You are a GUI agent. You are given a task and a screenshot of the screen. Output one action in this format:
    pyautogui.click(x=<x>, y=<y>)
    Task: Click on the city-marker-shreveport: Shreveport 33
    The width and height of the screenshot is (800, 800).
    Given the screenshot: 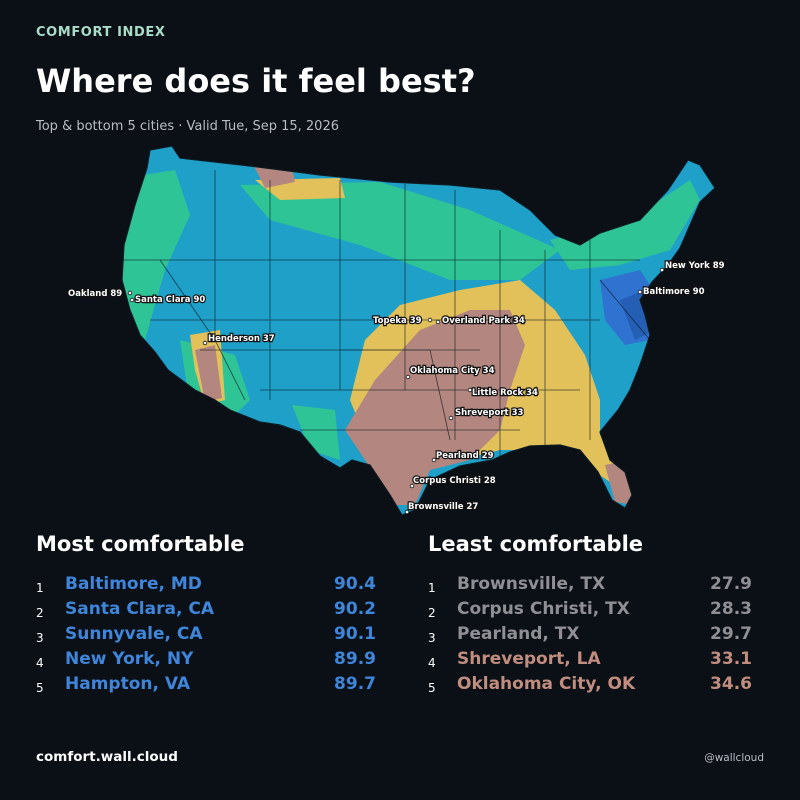 What is the action you would take?
    pyautogui.click(x=486, y=414)
    